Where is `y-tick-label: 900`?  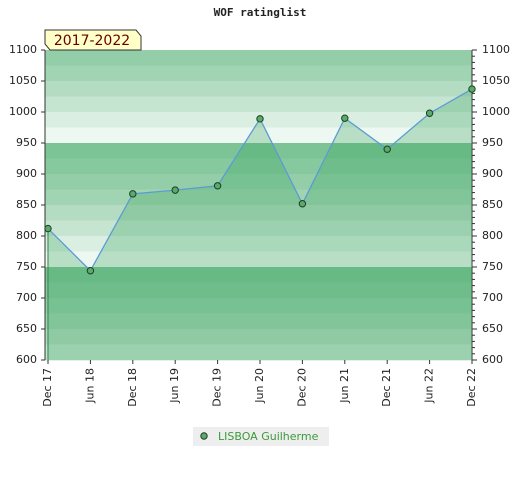
y-tick-label: 900 is located at coordinates (26, 173).